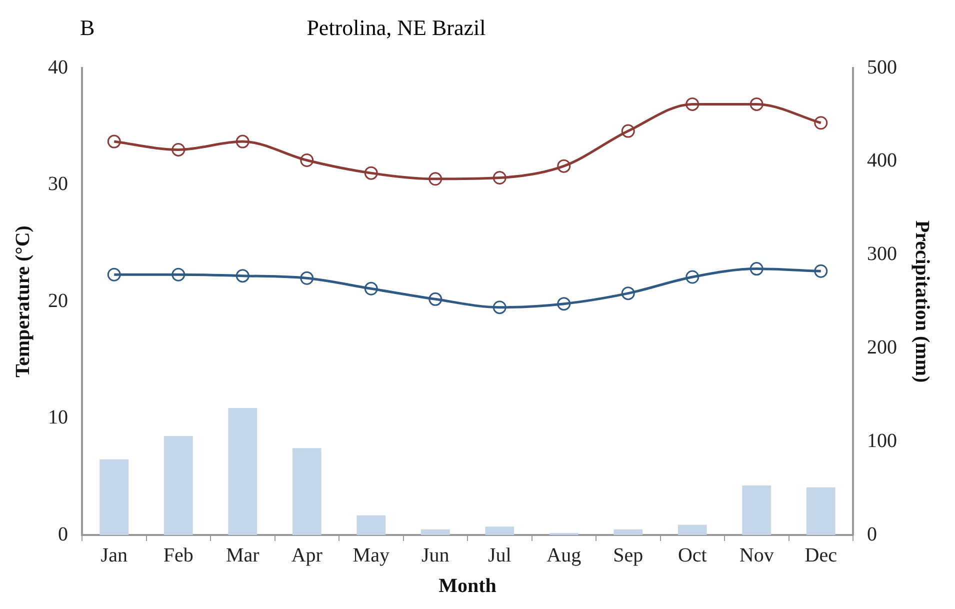 This screenshot has height=609, width=955. What do you see at coordinates (58, 67) in the screenshot?
I see `y-tick-label: 40` at bounding box center [58, 67].